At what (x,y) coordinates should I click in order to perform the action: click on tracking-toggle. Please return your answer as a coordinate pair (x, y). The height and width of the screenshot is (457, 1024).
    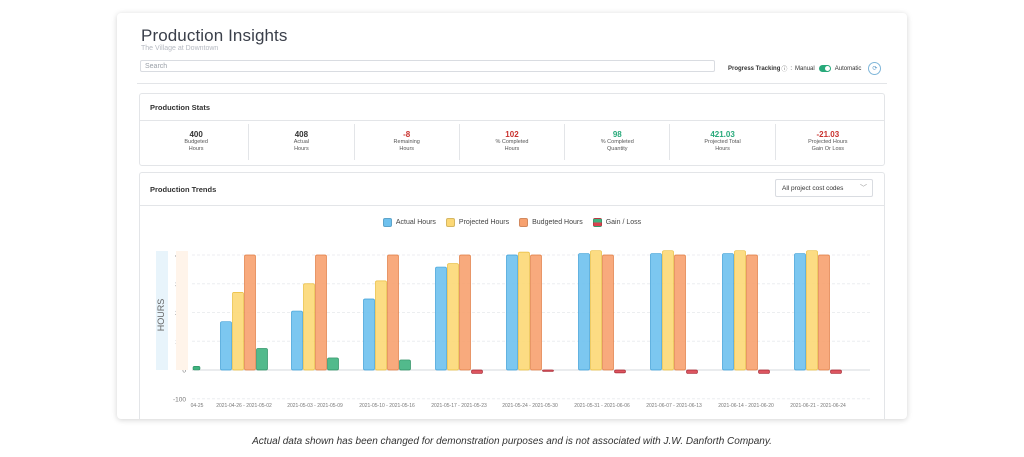
    Looking at the image, I should click on (824, 68).